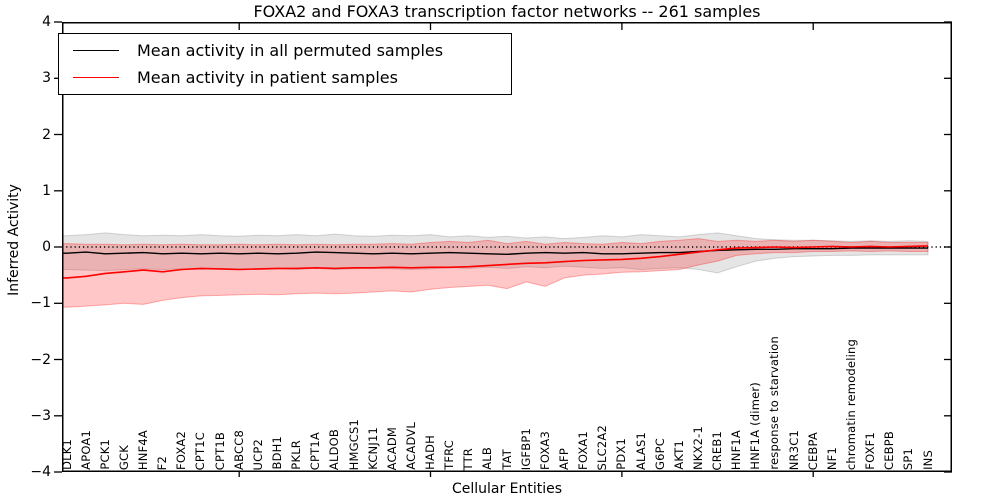 Image resolution: width=1000 pixels, height=500 pixels. Describe the element at coordinates (495, 262) in the screenshot. I see `patient-mean-line` at that location.